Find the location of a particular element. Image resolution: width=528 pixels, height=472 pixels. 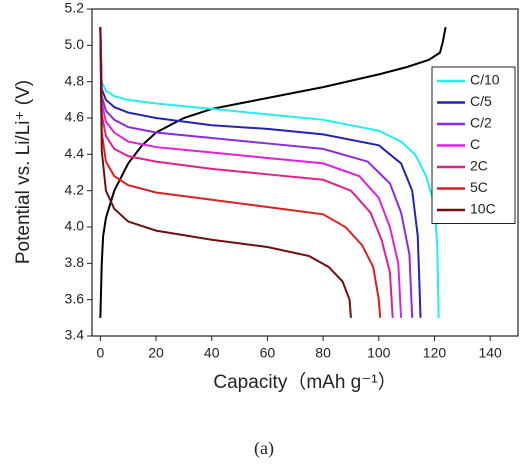

legend-label: C/2 is located at coordinates (481, 123).